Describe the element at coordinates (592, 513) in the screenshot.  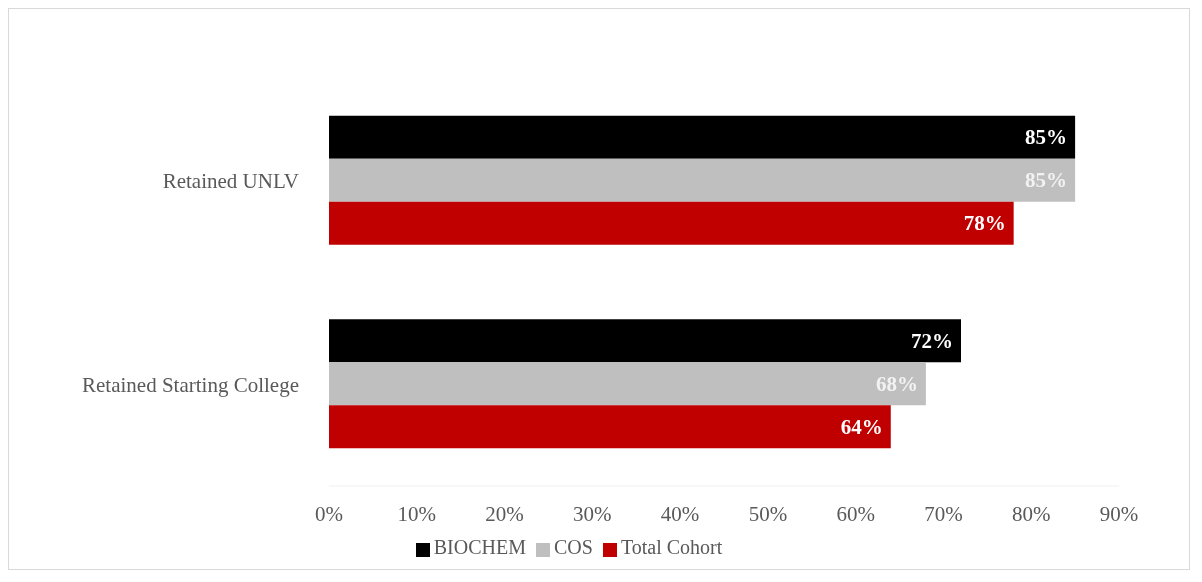
I see `x-tick-label: 30%` at that location.